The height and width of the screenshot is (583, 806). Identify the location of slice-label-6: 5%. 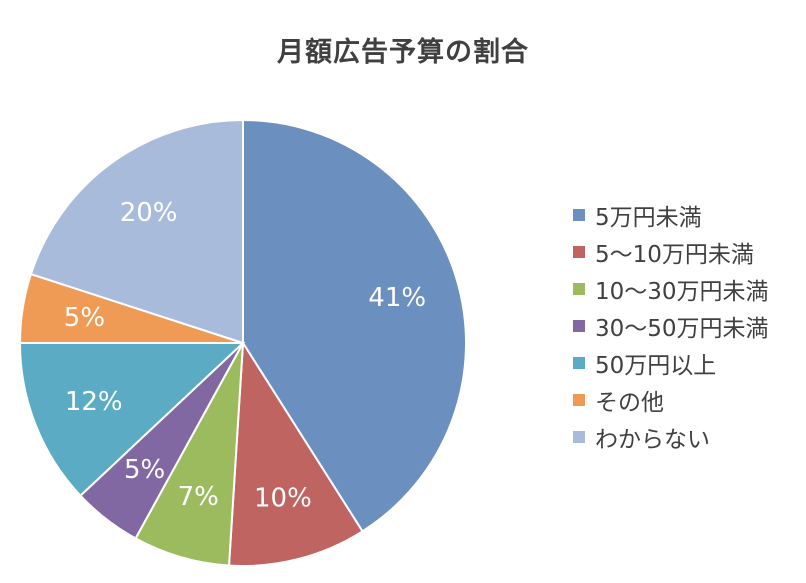
(84, 318).